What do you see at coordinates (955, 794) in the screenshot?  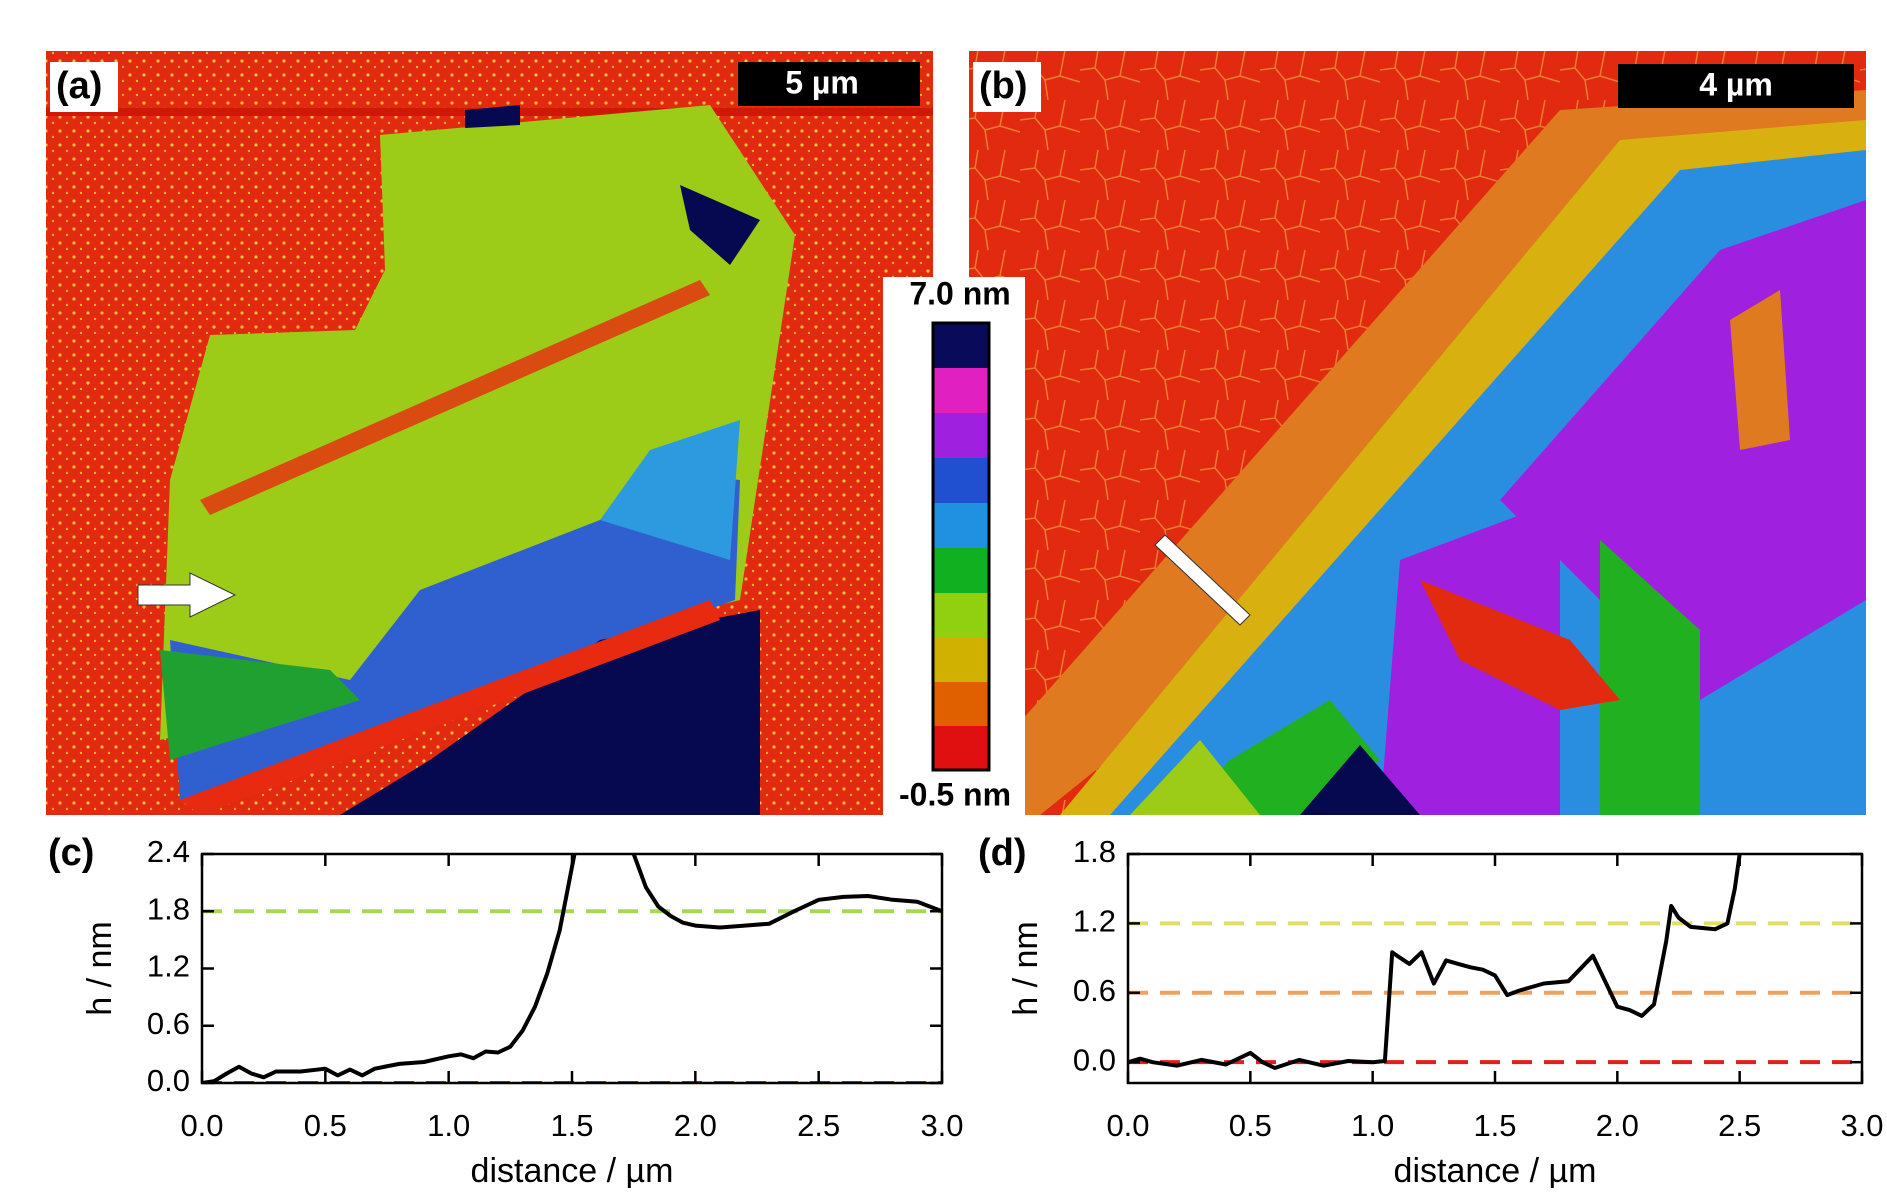 I see `colorbar-min: -0.5 nm` at bounding box center [955, 794].